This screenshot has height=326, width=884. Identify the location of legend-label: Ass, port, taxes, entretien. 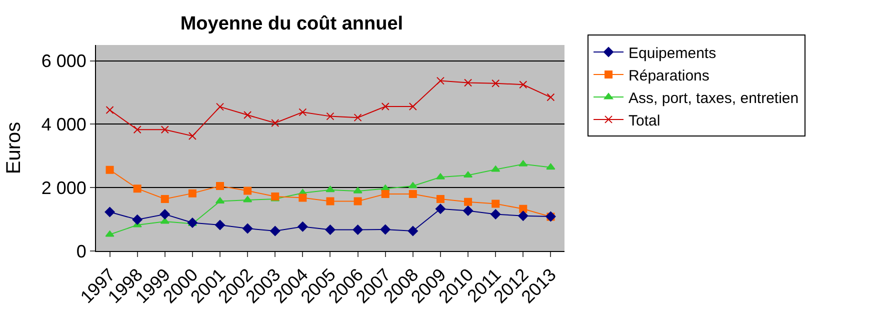
(713, 98).